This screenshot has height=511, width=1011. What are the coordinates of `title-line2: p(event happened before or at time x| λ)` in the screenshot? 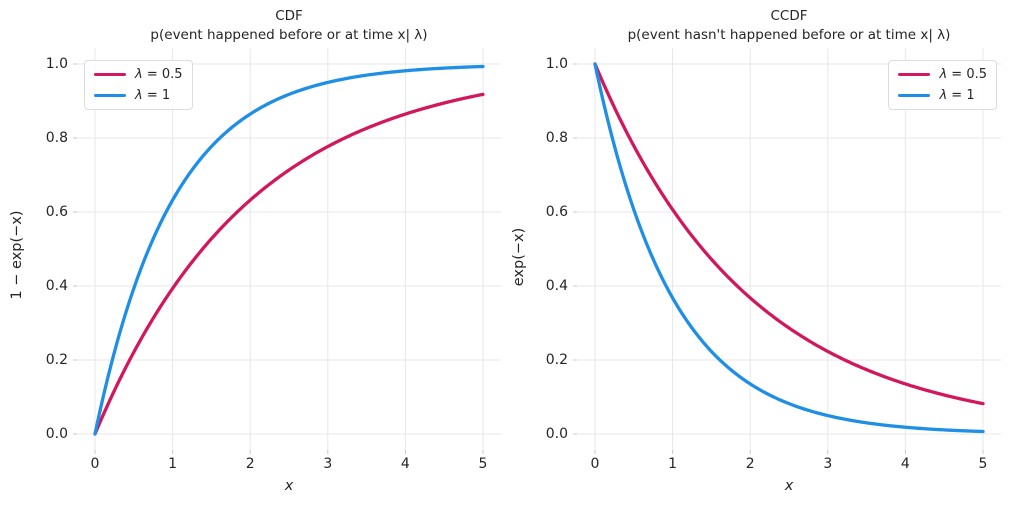 It's located at (289, 35).